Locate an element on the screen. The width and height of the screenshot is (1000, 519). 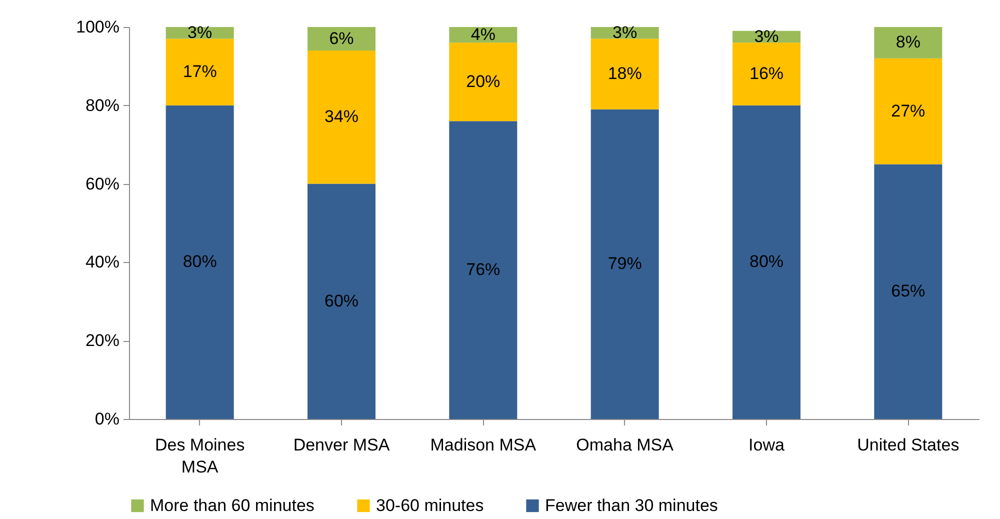
data-label: 34% is located at coordinates (341, 116).